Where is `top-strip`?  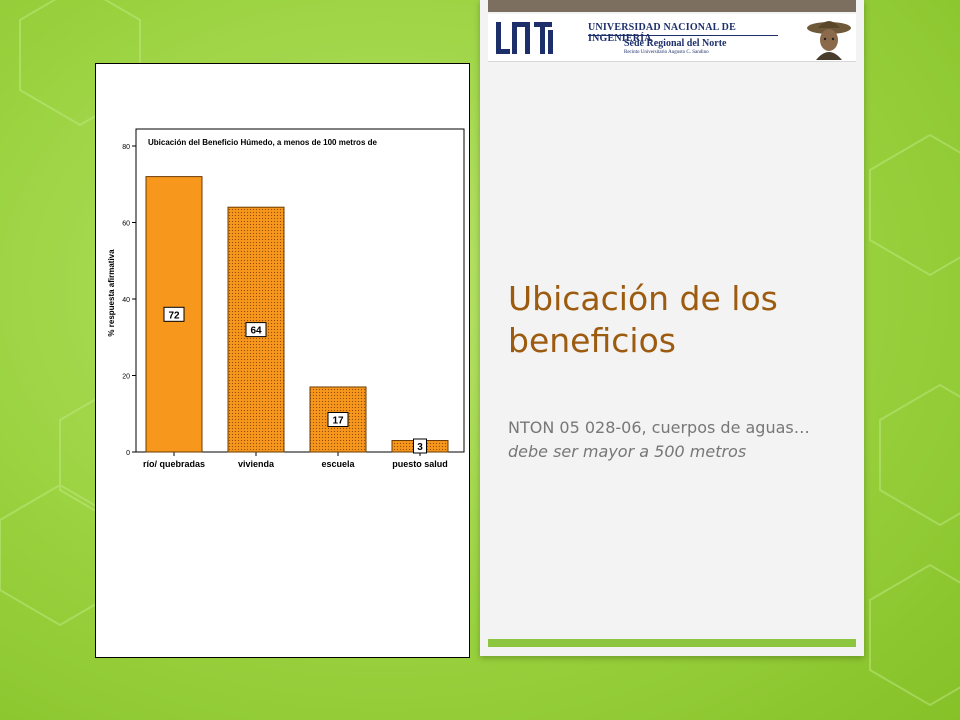
top-strip is located at coordinates (672, 6).